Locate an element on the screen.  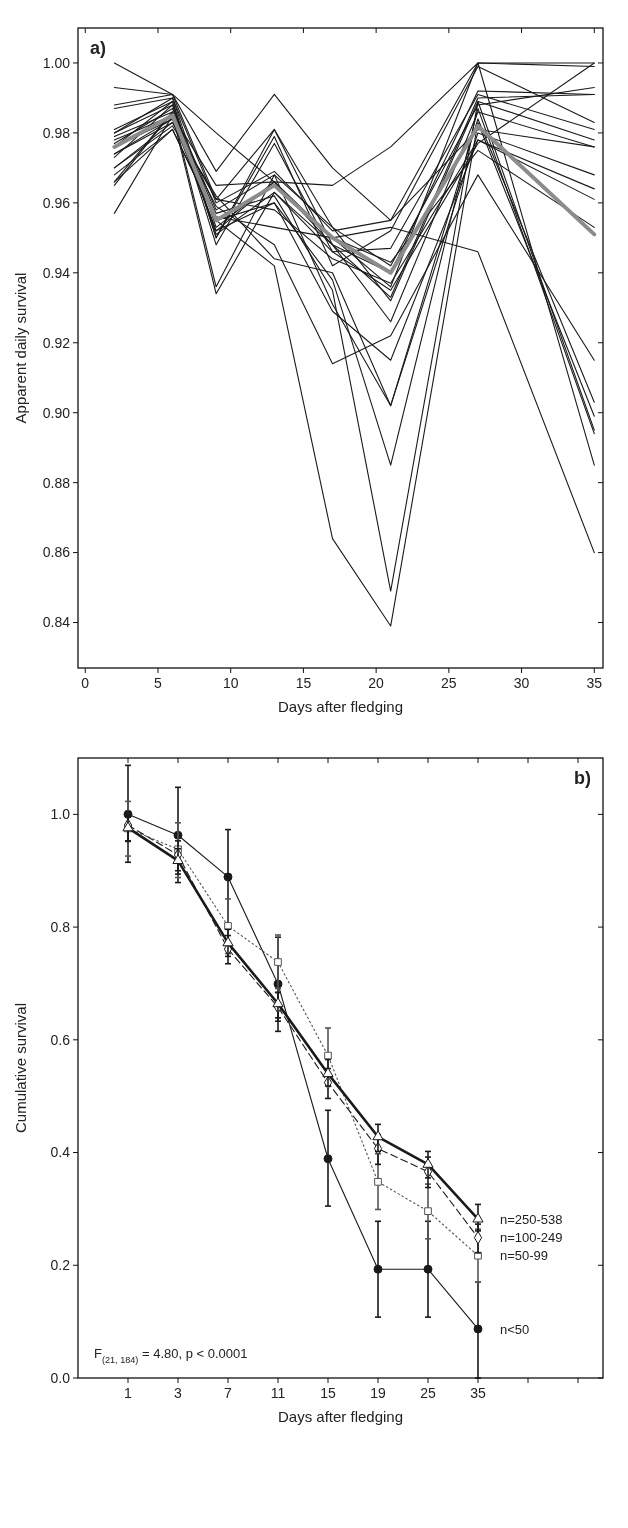
y-tick-label: 0.4 is located at coordinates (60, 1152).